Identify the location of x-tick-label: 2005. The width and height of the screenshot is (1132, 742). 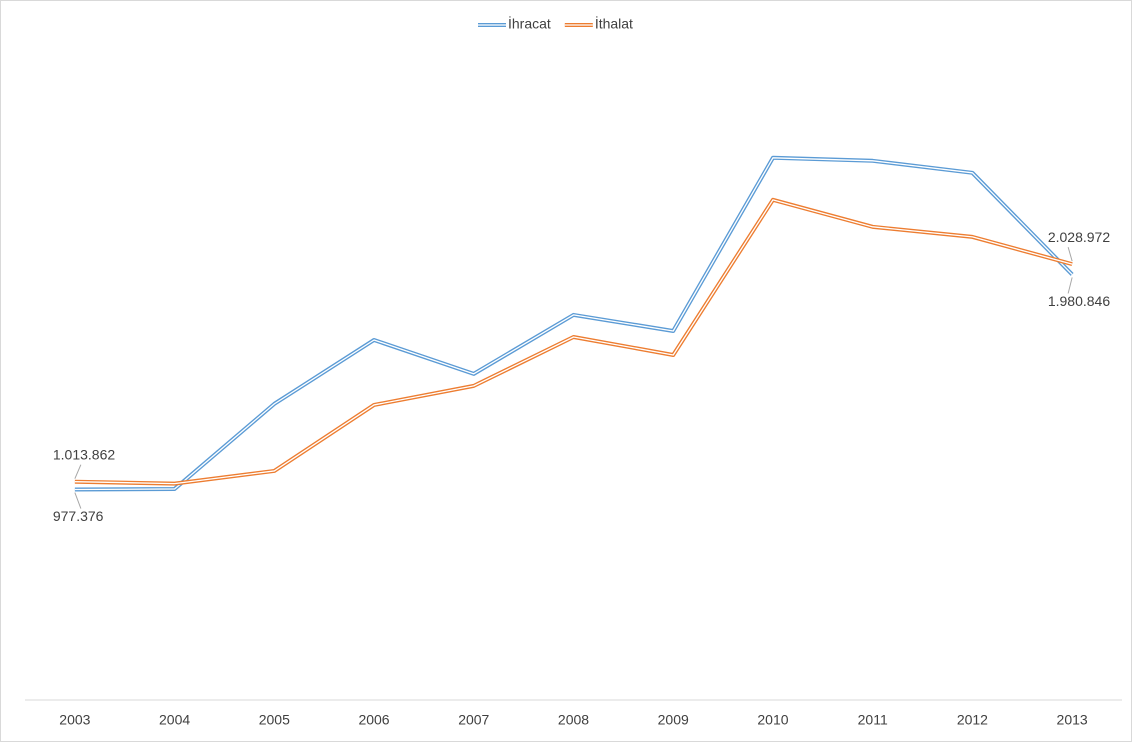
(274, 720).